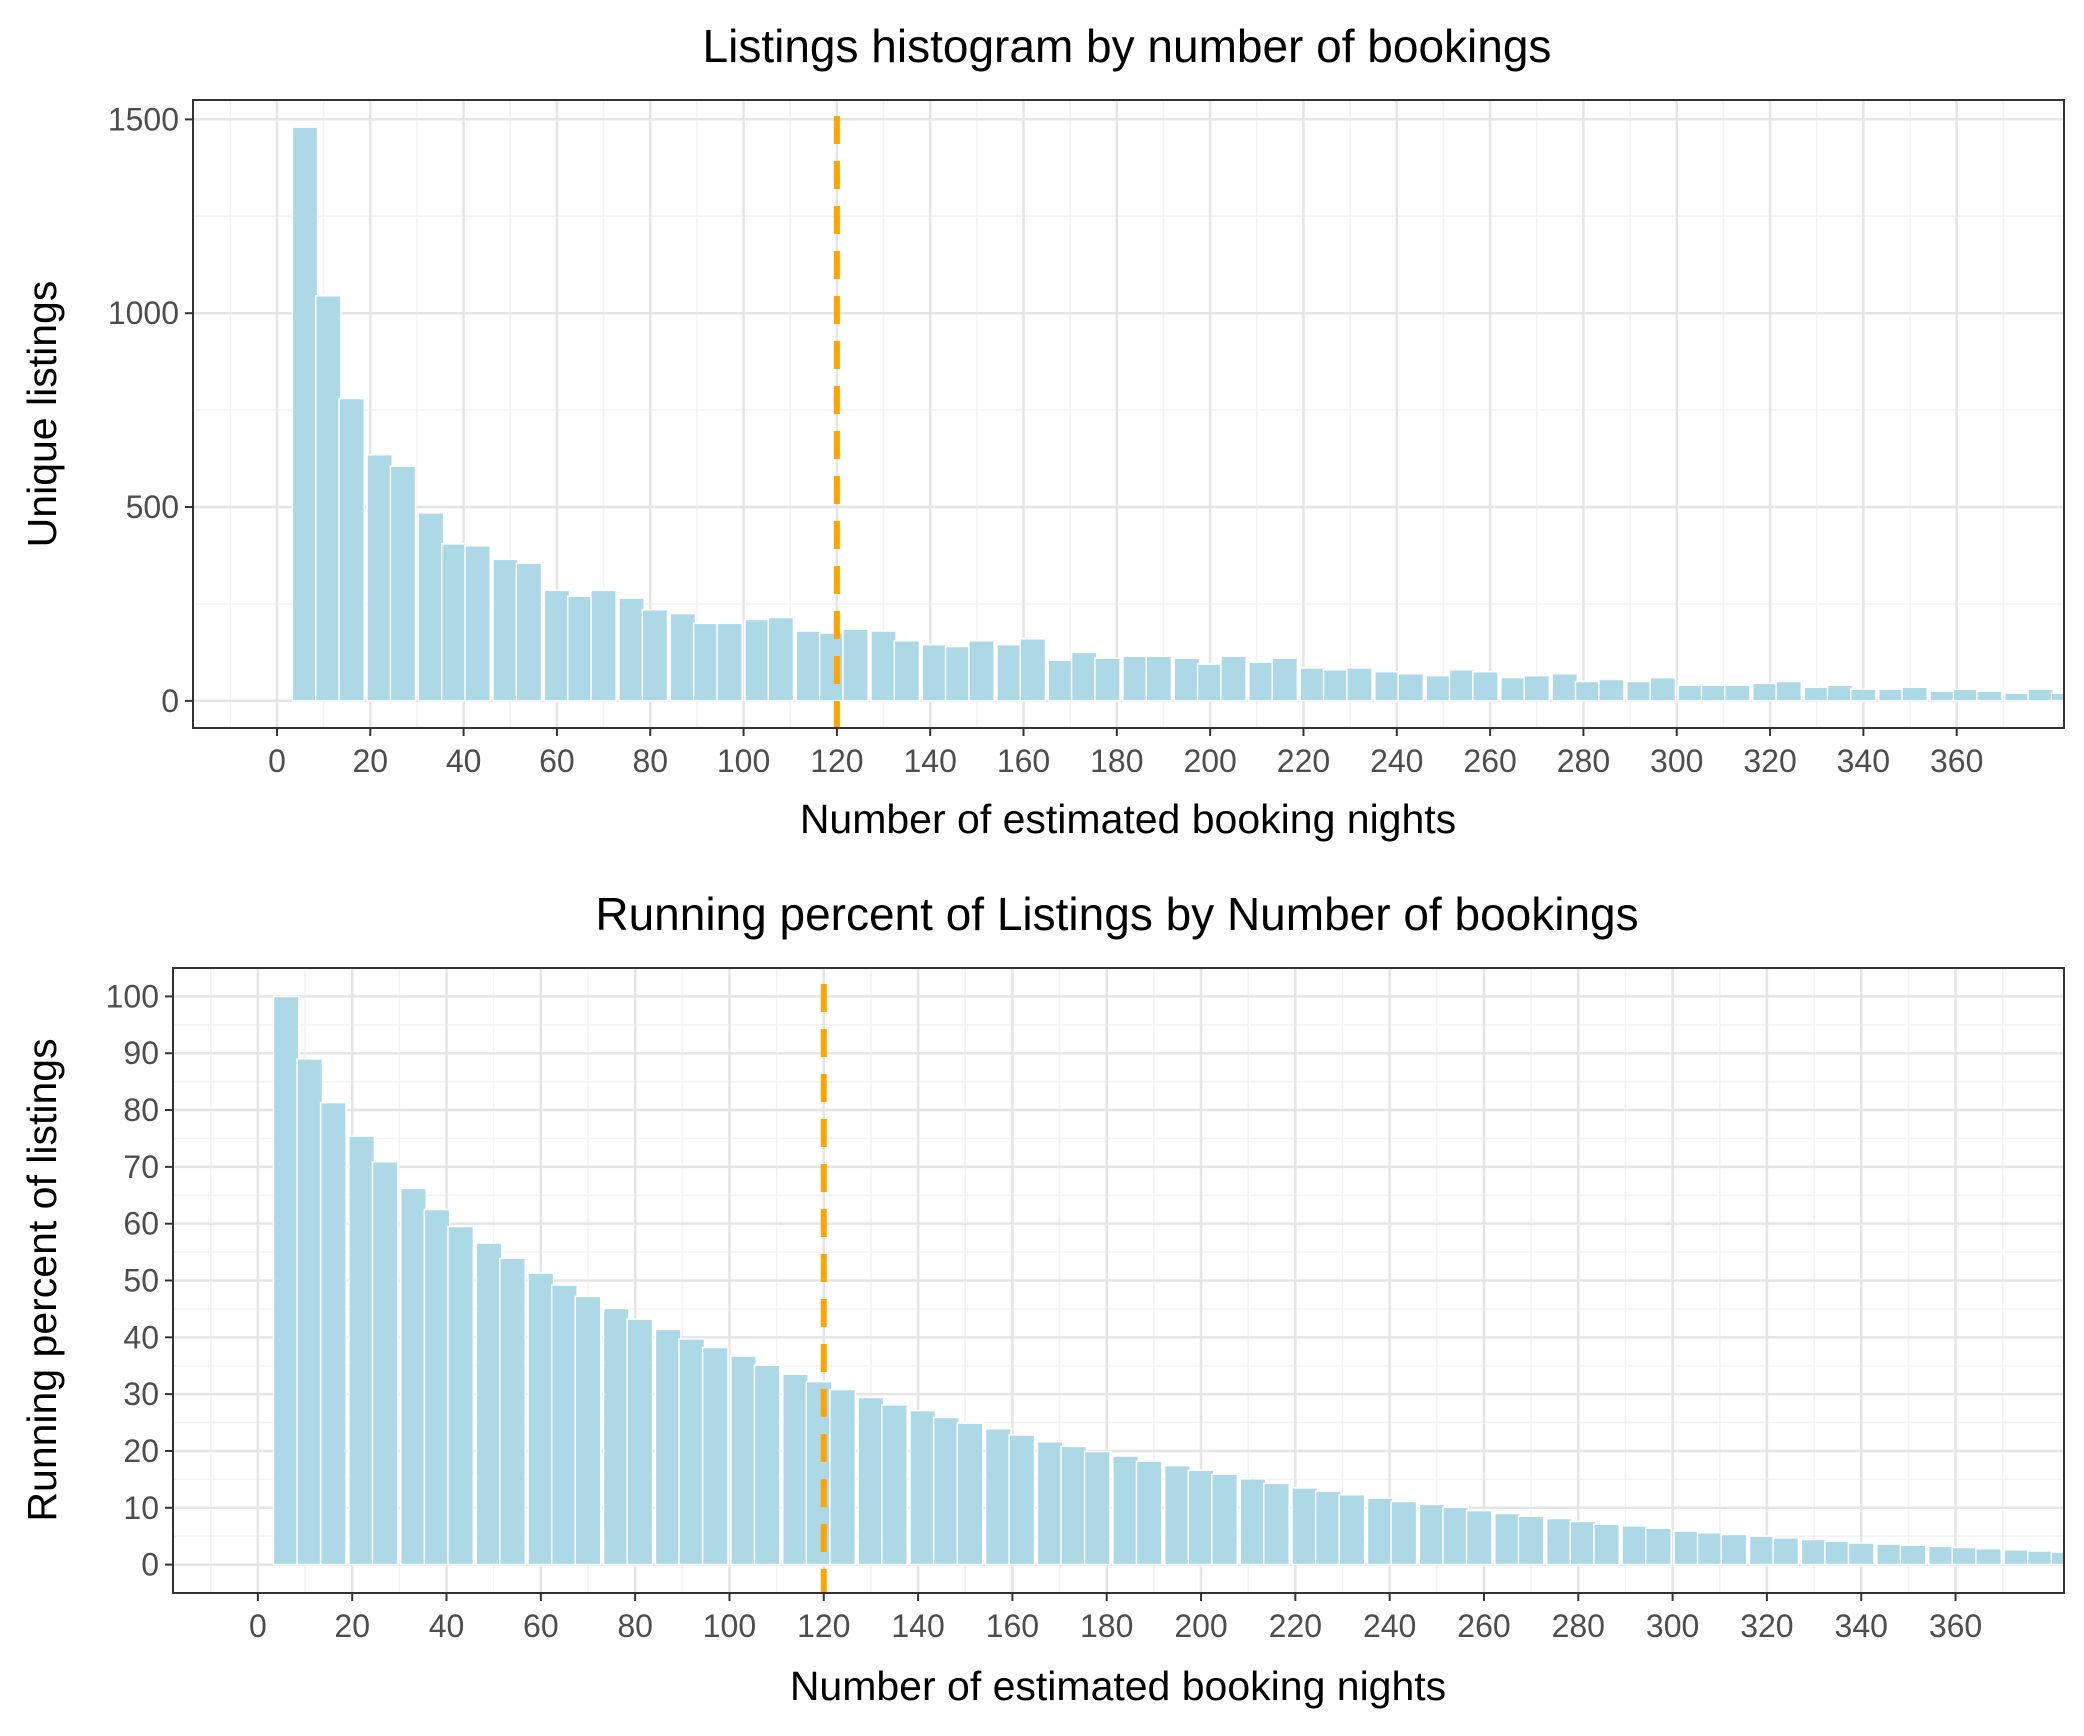 The image size is (2084, 1736). Describe the element at coordinates (1303, 761) in the screenshot. I see `histogram-x-tick-label: 220` at that location.